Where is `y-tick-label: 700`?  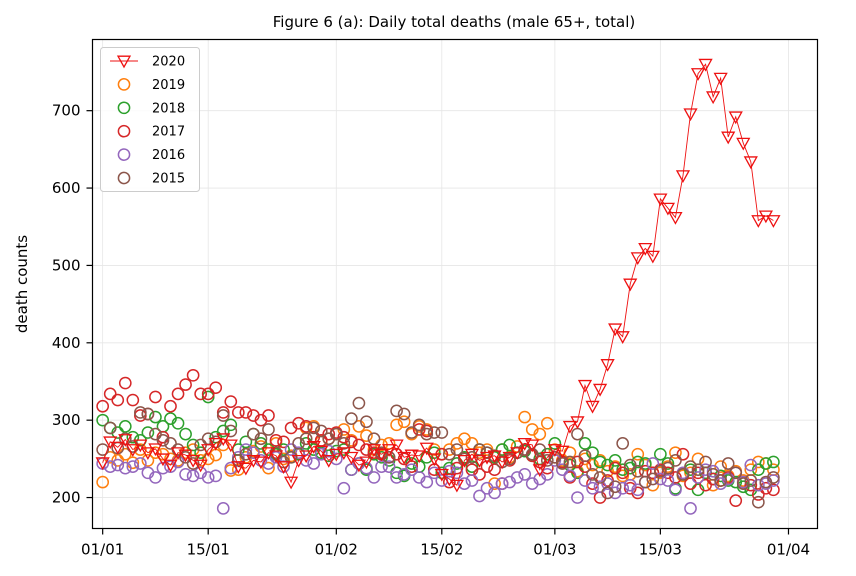
y-tick-label: 700 is located at coordinates (66, 111).